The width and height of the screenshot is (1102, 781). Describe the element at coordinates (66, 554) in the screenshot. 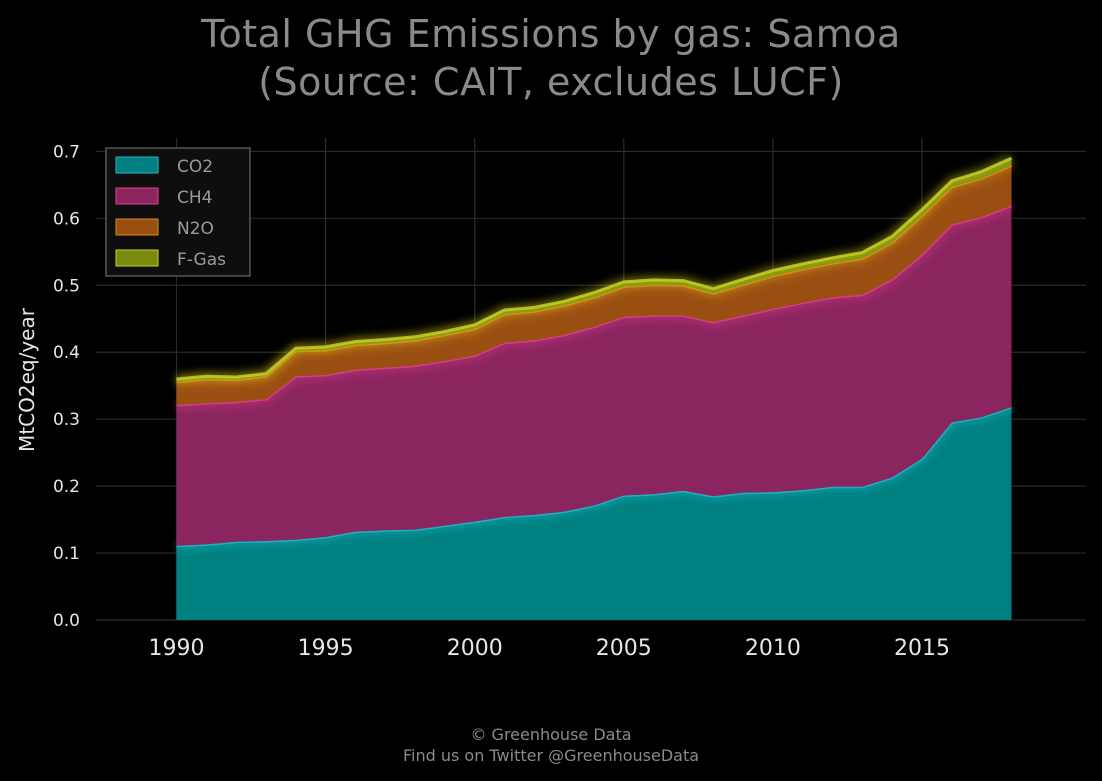

I see `y-tick-label: 0.1` at that location.